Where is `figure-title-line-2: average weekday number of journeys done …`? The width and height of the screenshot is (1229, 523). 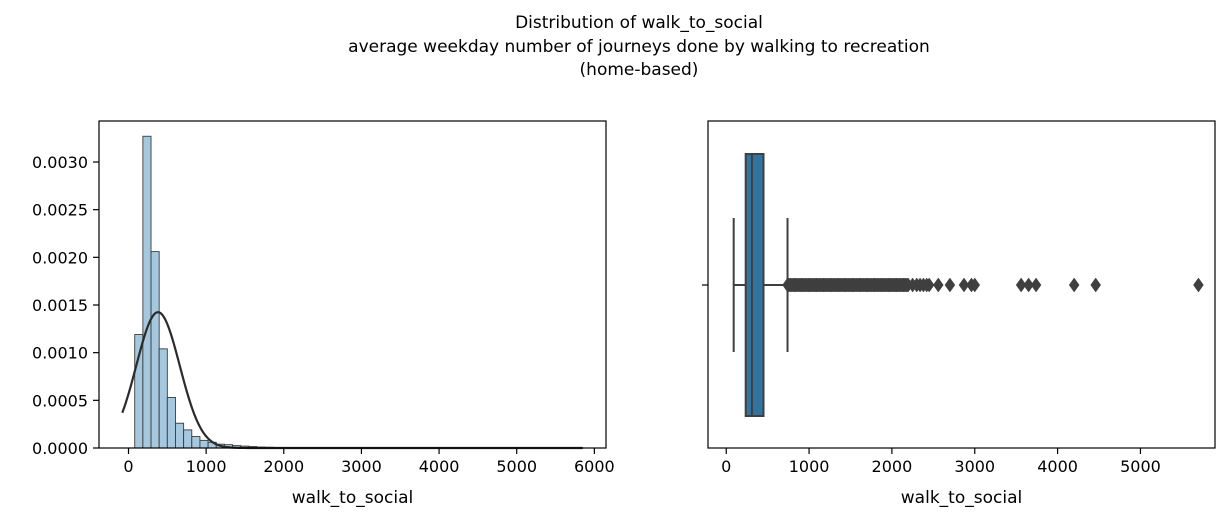
figure-title-line-2: average weekday number of journeys done … is located at coordinates (639, 47).